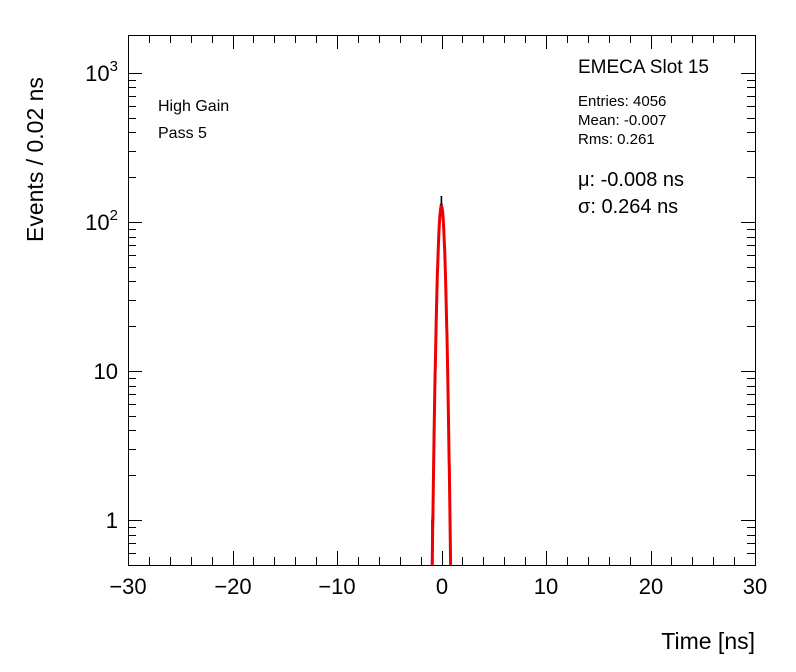 The height and width of the screenshot is (672, 796). I want to click on stats-box: Entries: 4056 Mean: -0.007 Rms: 0.261, so click(622, 120).